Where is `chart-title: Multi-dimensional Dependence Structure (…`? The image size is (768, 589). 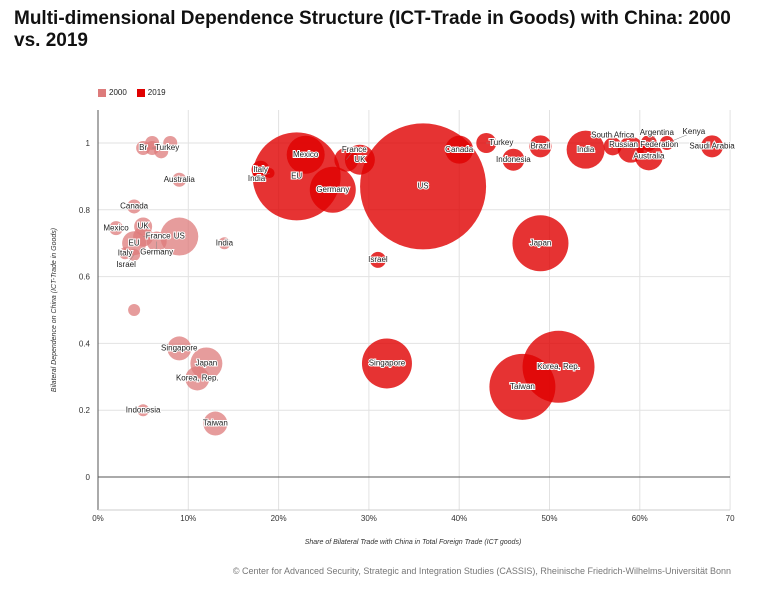 chart-title: Multi-dimensional Dependence Structure (… is located at coordinates (372, 29).